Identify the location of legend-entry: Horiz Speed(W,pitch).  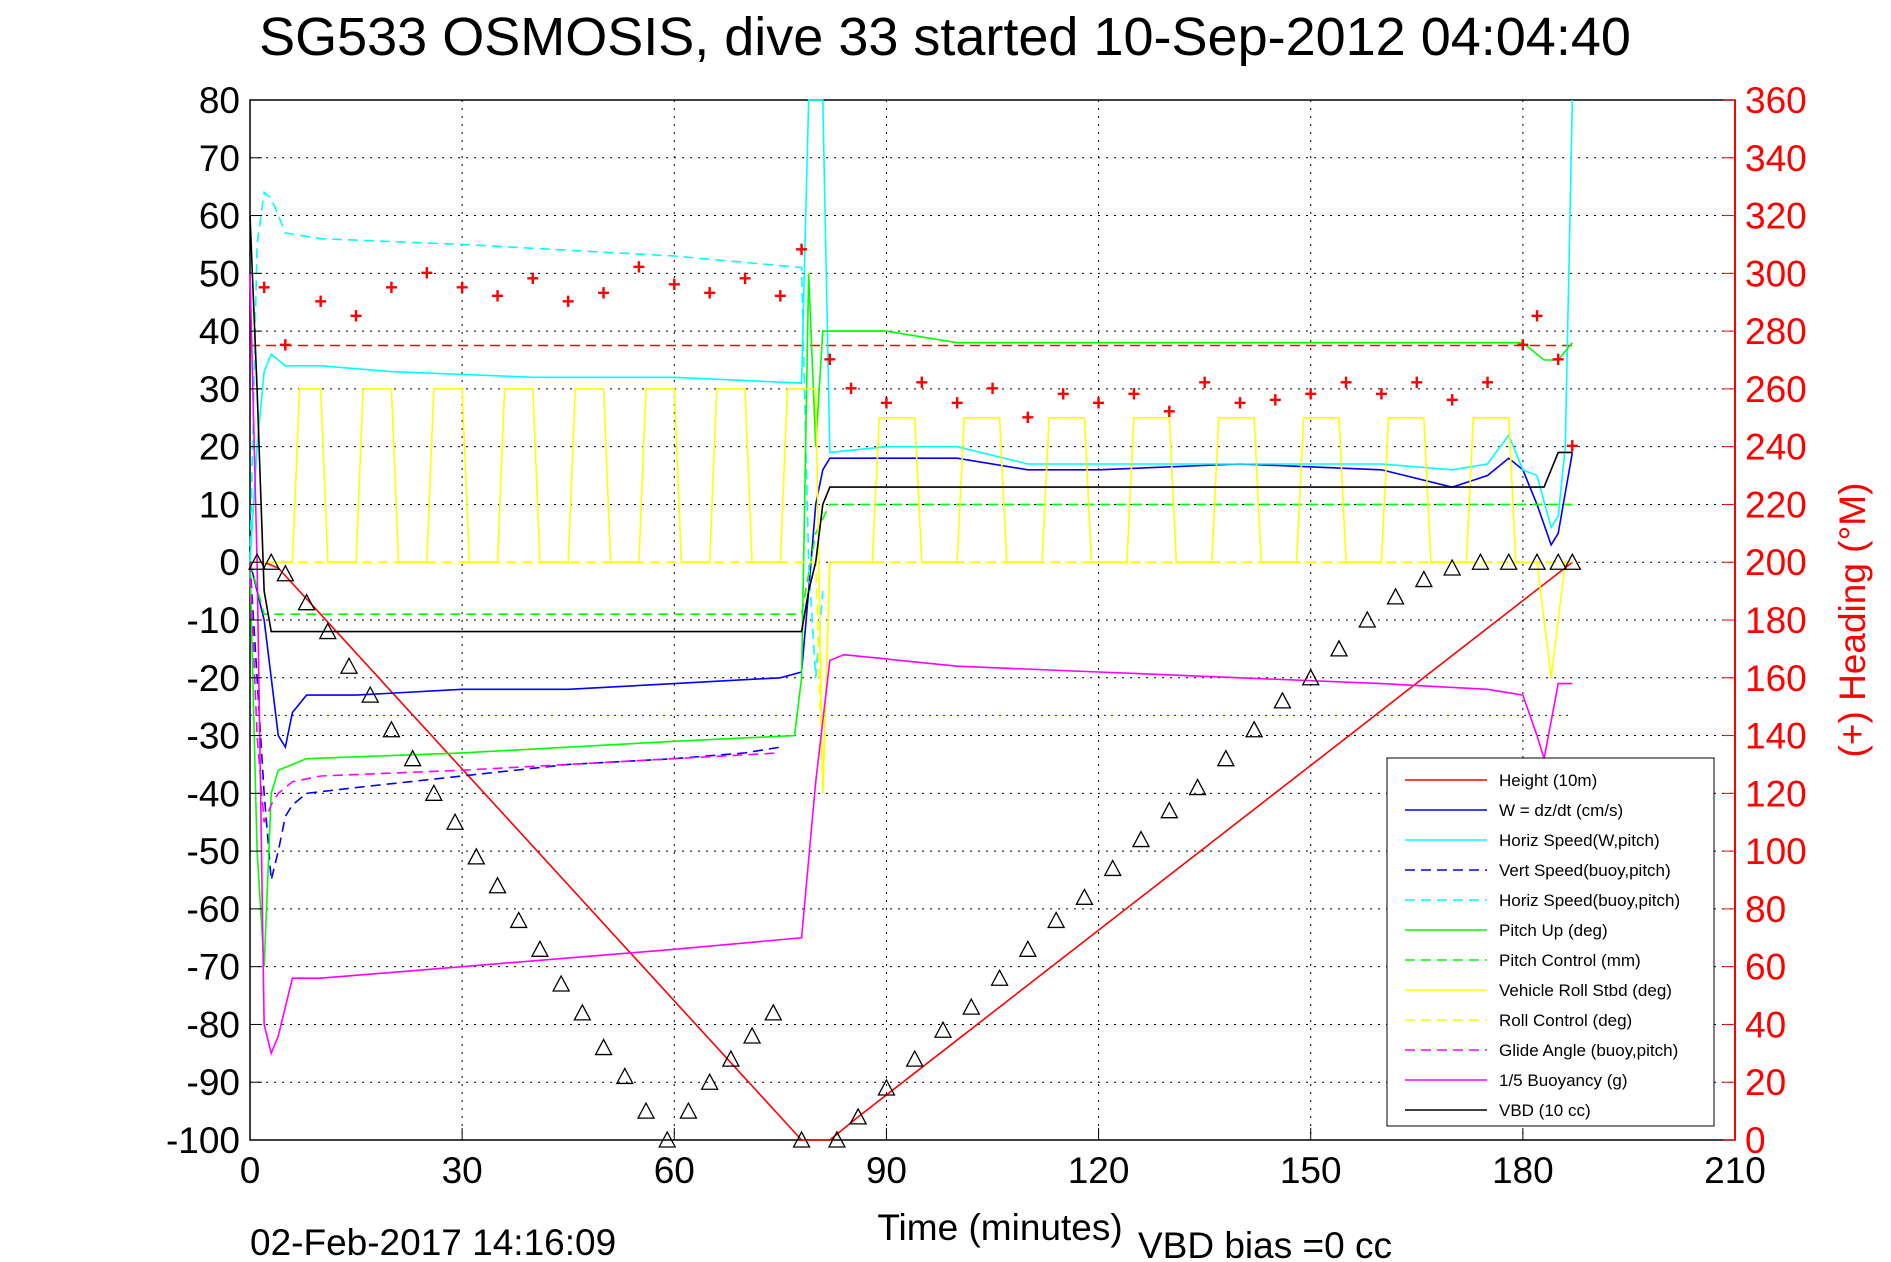
(1579, 840).